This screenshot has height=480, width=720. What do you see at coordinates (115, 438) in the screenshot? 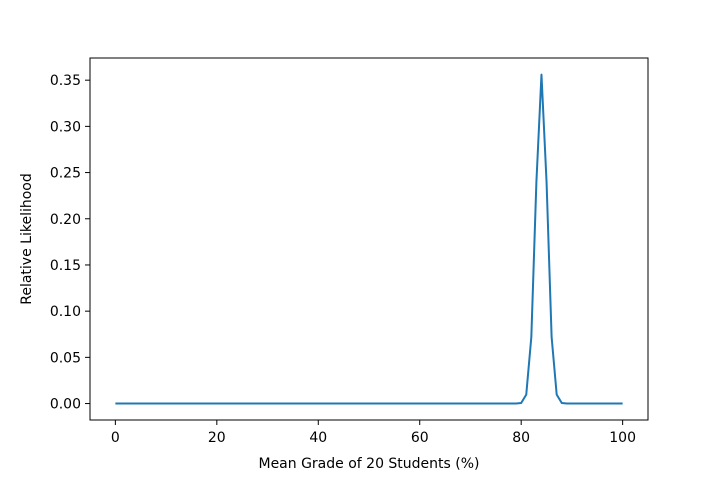
I see `x-tick-label: 0` at bounding box center [115, 438].